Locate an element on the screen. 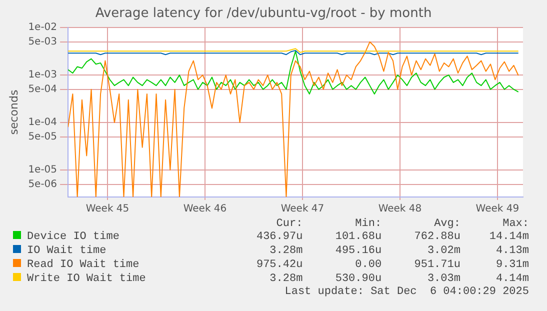 This screenshot has height=311, width=547. text: Max: is located at coordinates (515, 224).